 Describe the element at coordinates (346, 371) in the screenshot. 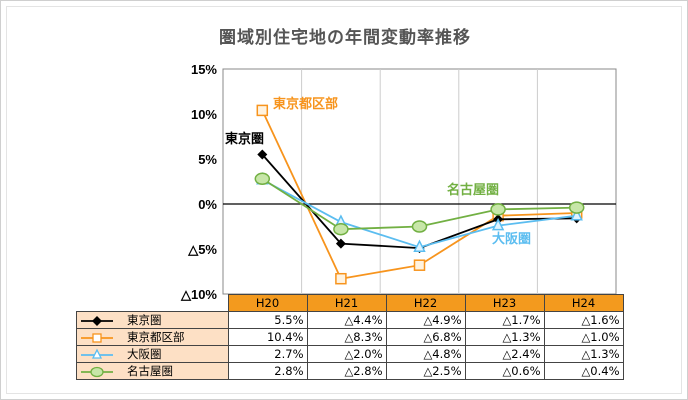

I see `table-cell: △2.8%` at that location.